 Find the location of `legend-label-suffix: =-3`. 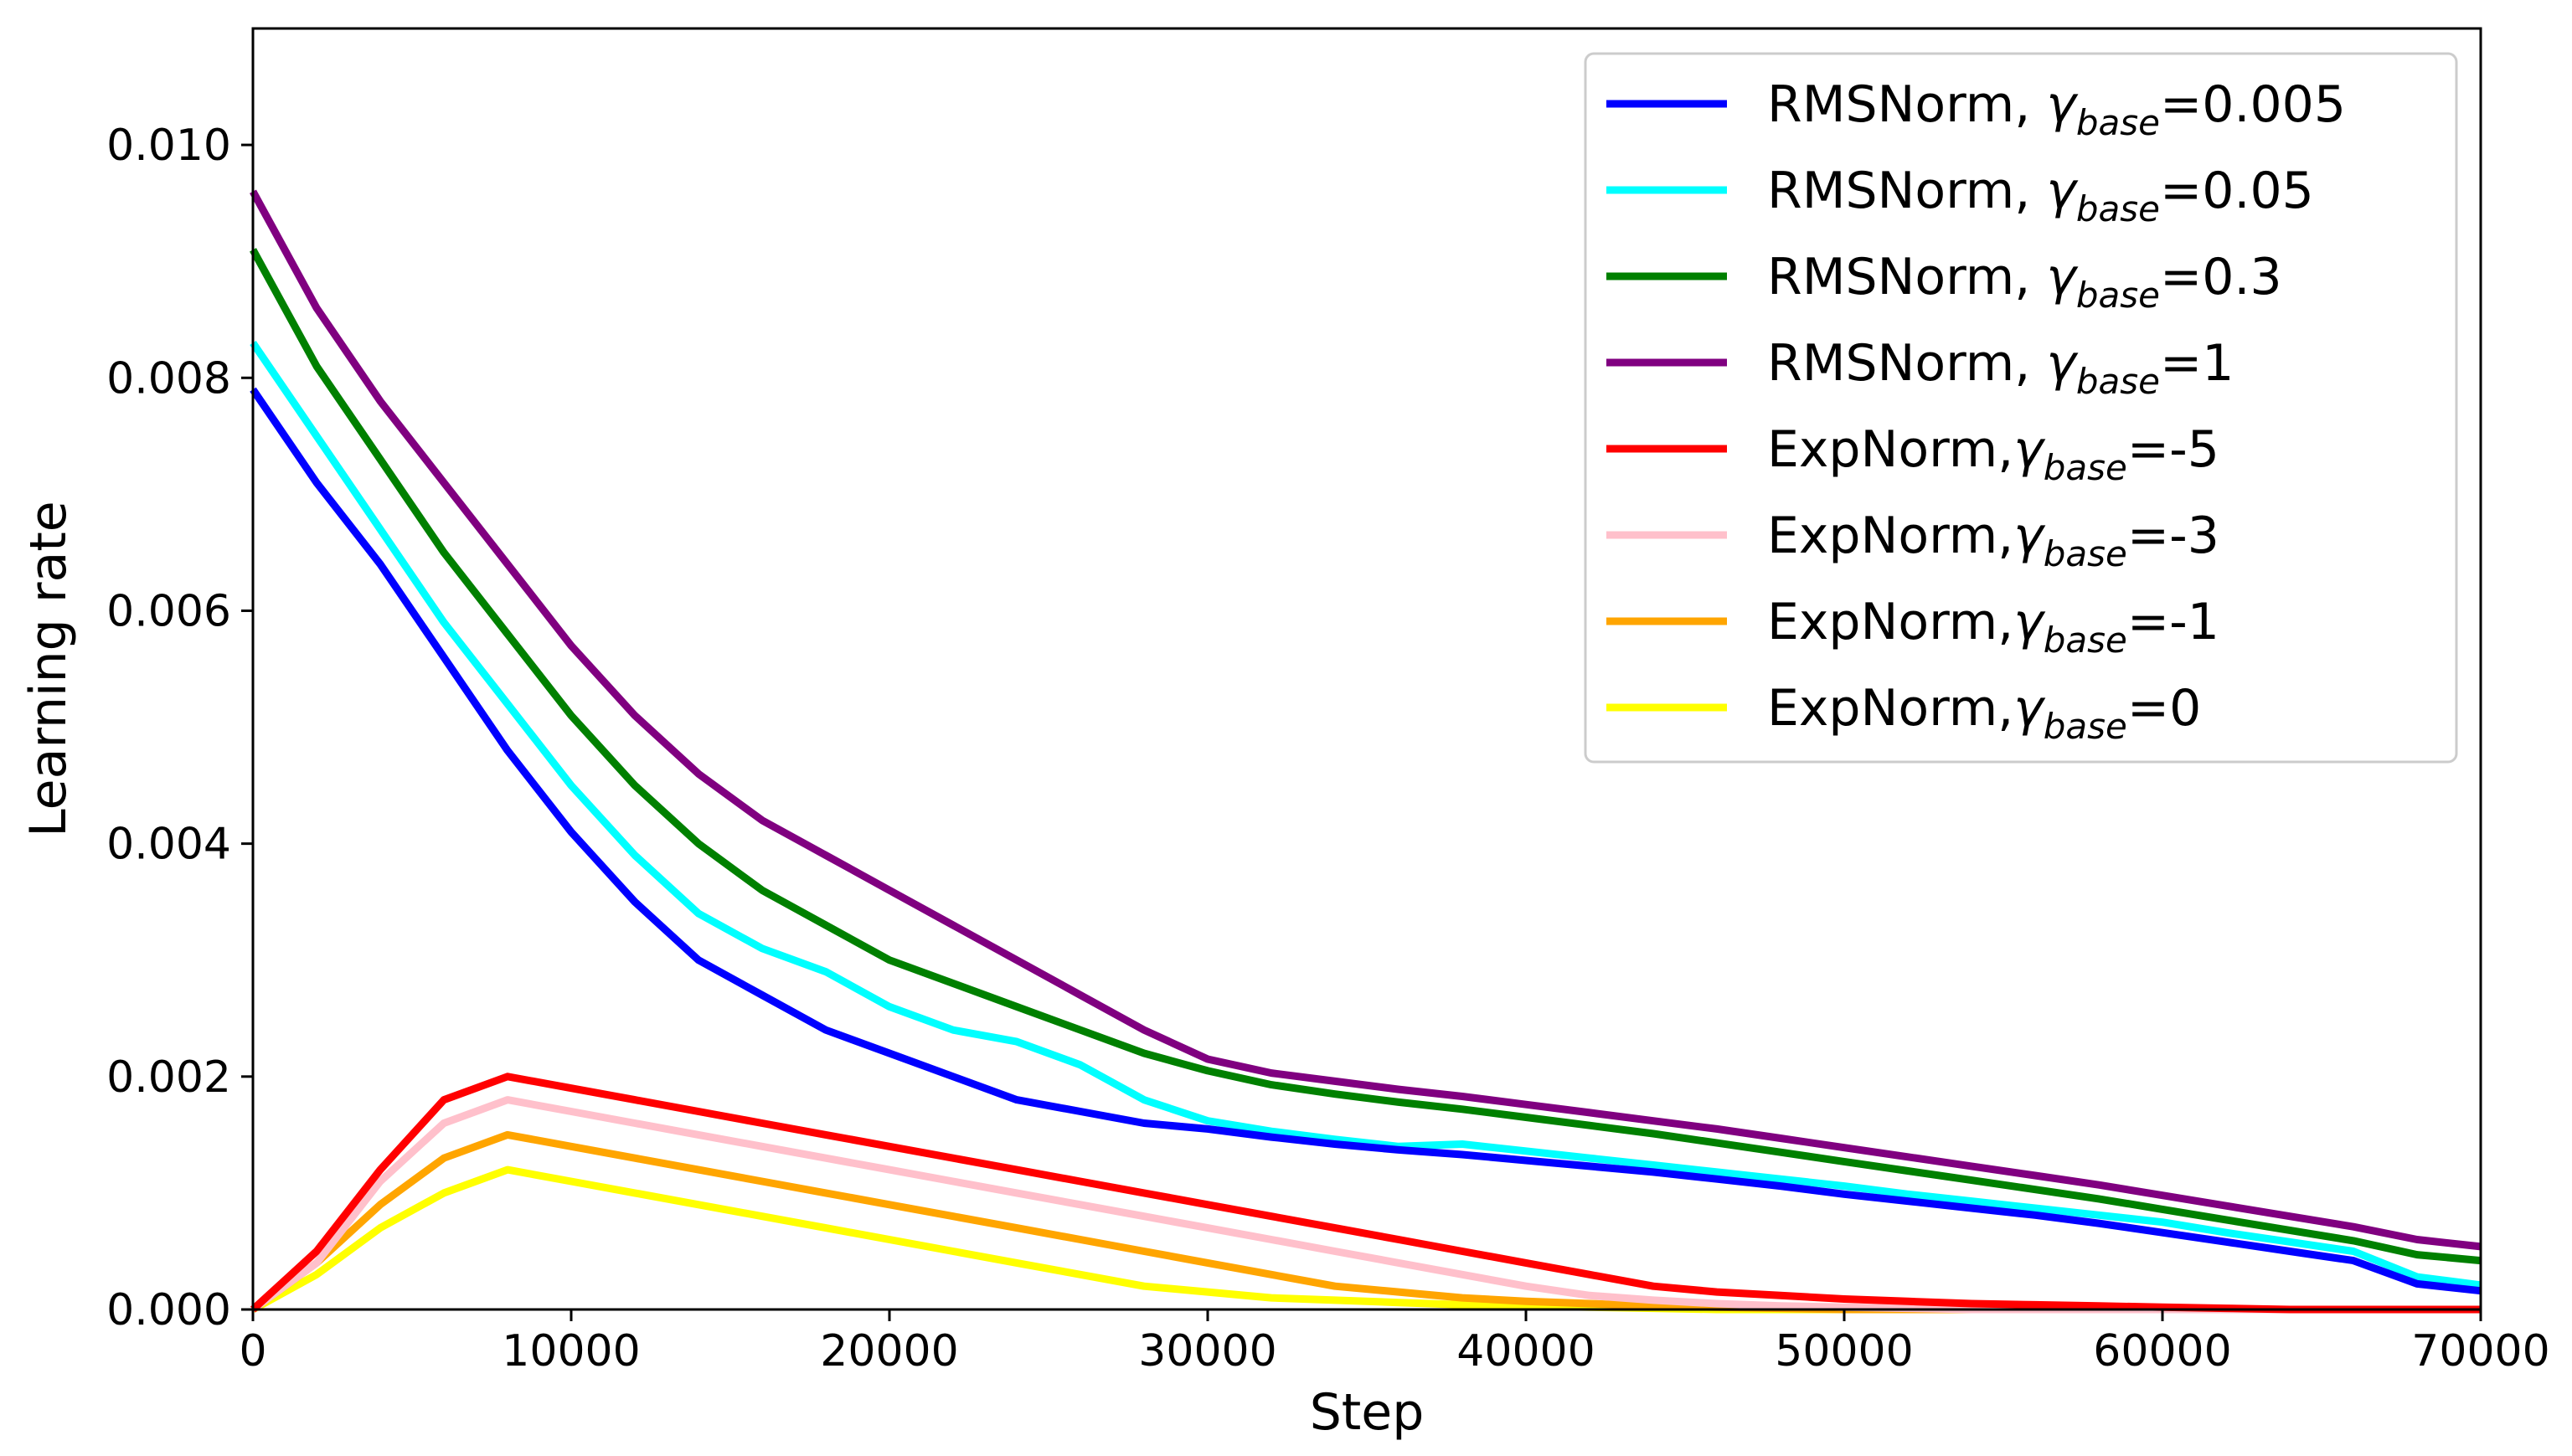

legend-label-suffix: =-3 is located at coordinates (2173, 536).